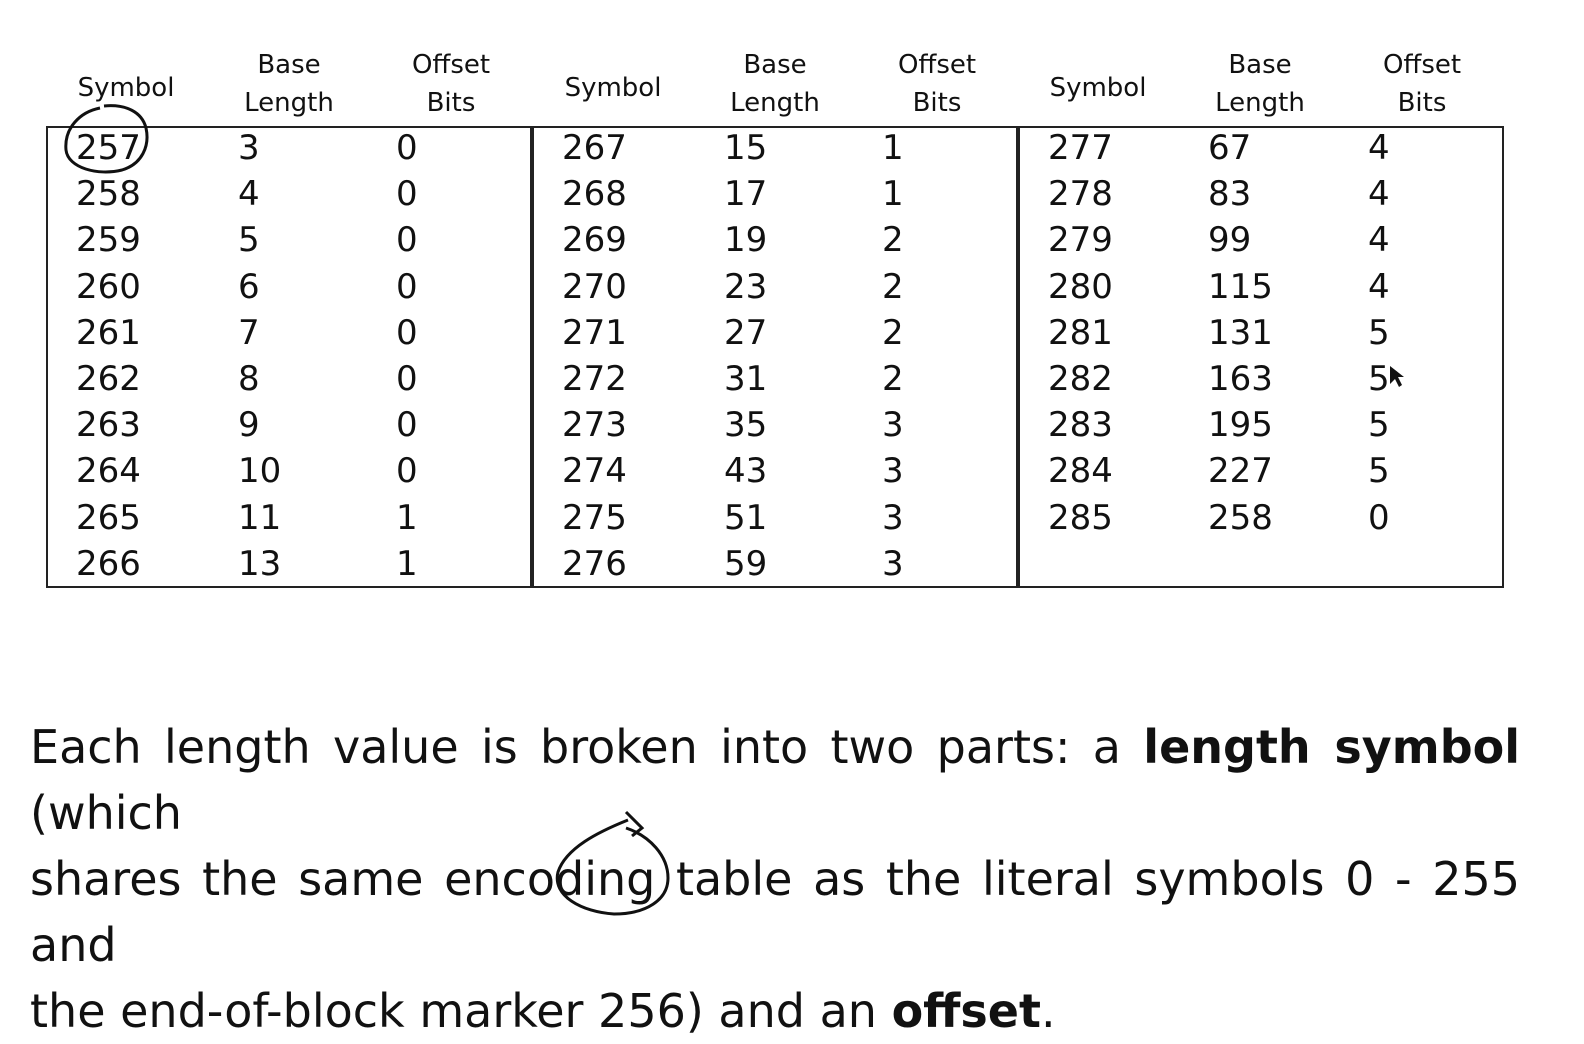 The image size is (1584, 1044). I want to click on cell-base-length: 17, so click(746, 194).